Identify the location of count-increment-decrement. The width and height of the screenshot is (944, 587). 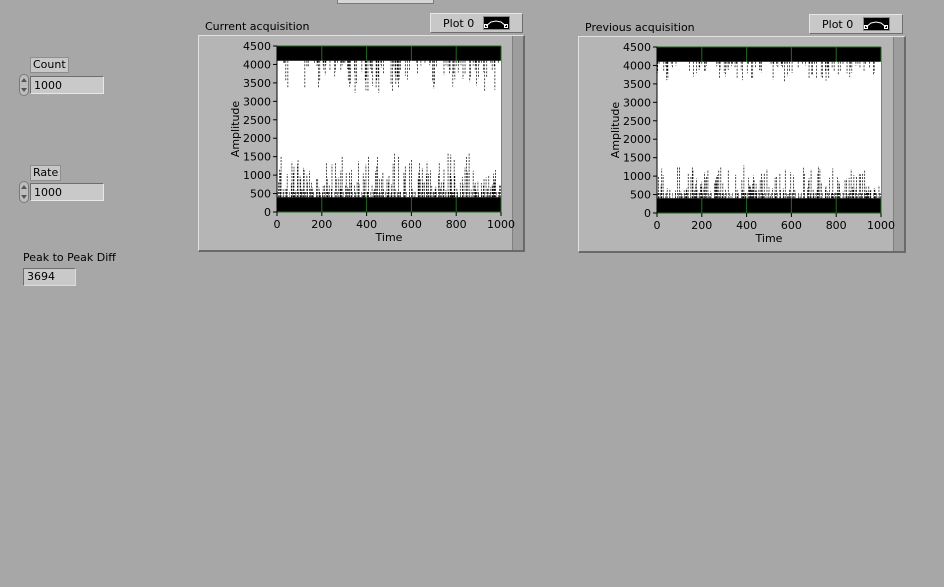
(24, 85).